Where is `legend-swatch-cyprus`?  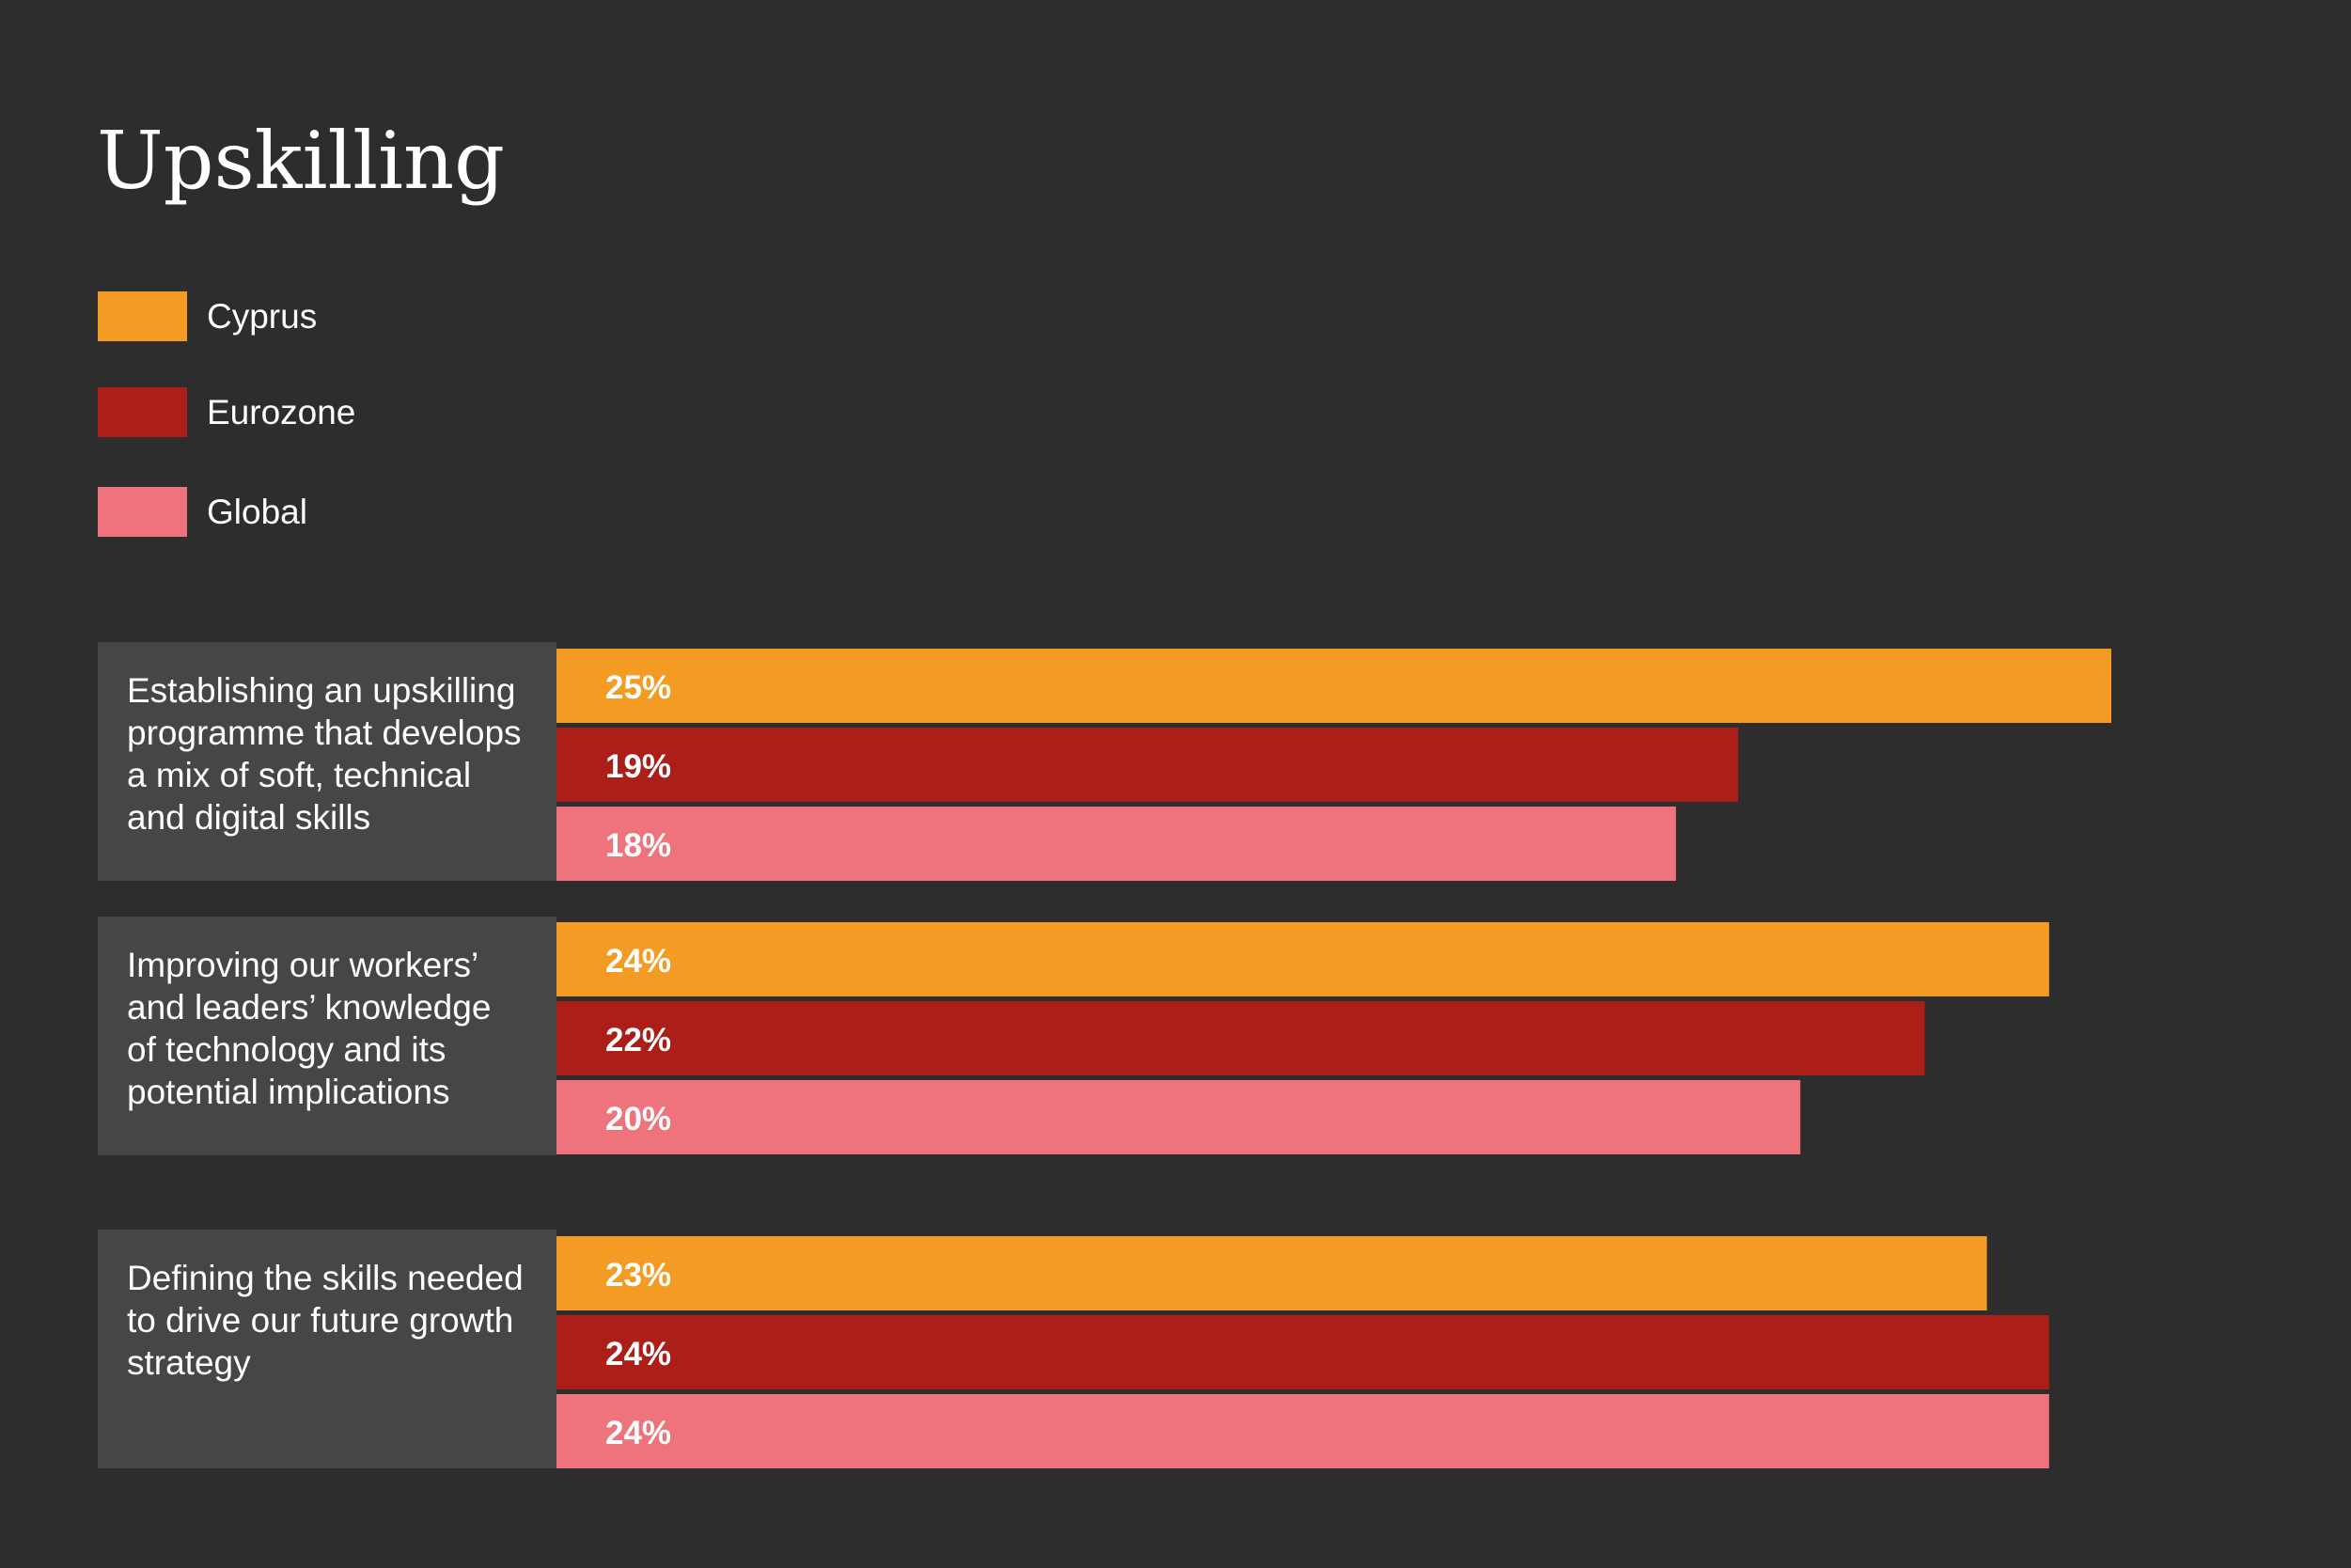 legend-swatch-cyprus is located at coordinates (142, 316).